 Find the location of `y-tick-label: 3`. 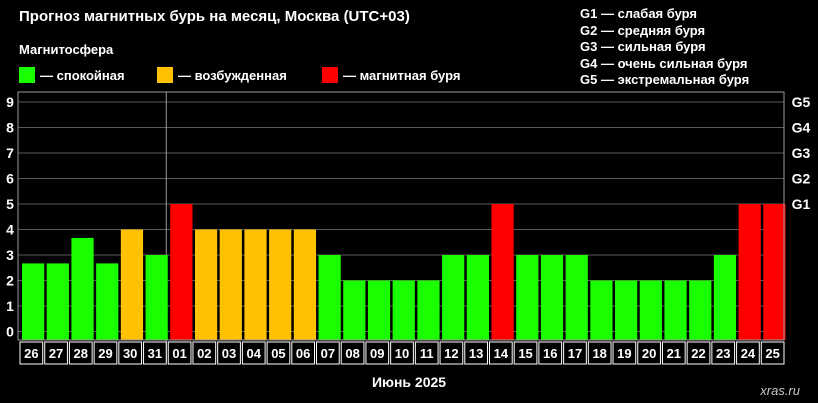

y-tick-label: 3 is located at coordinates (10, 255).